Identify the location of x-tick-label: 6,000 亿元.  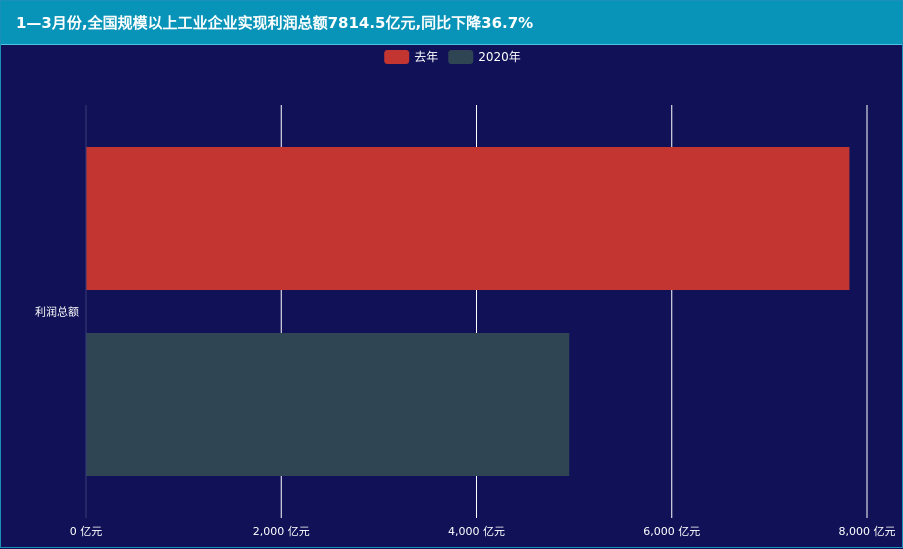
(671, 531).